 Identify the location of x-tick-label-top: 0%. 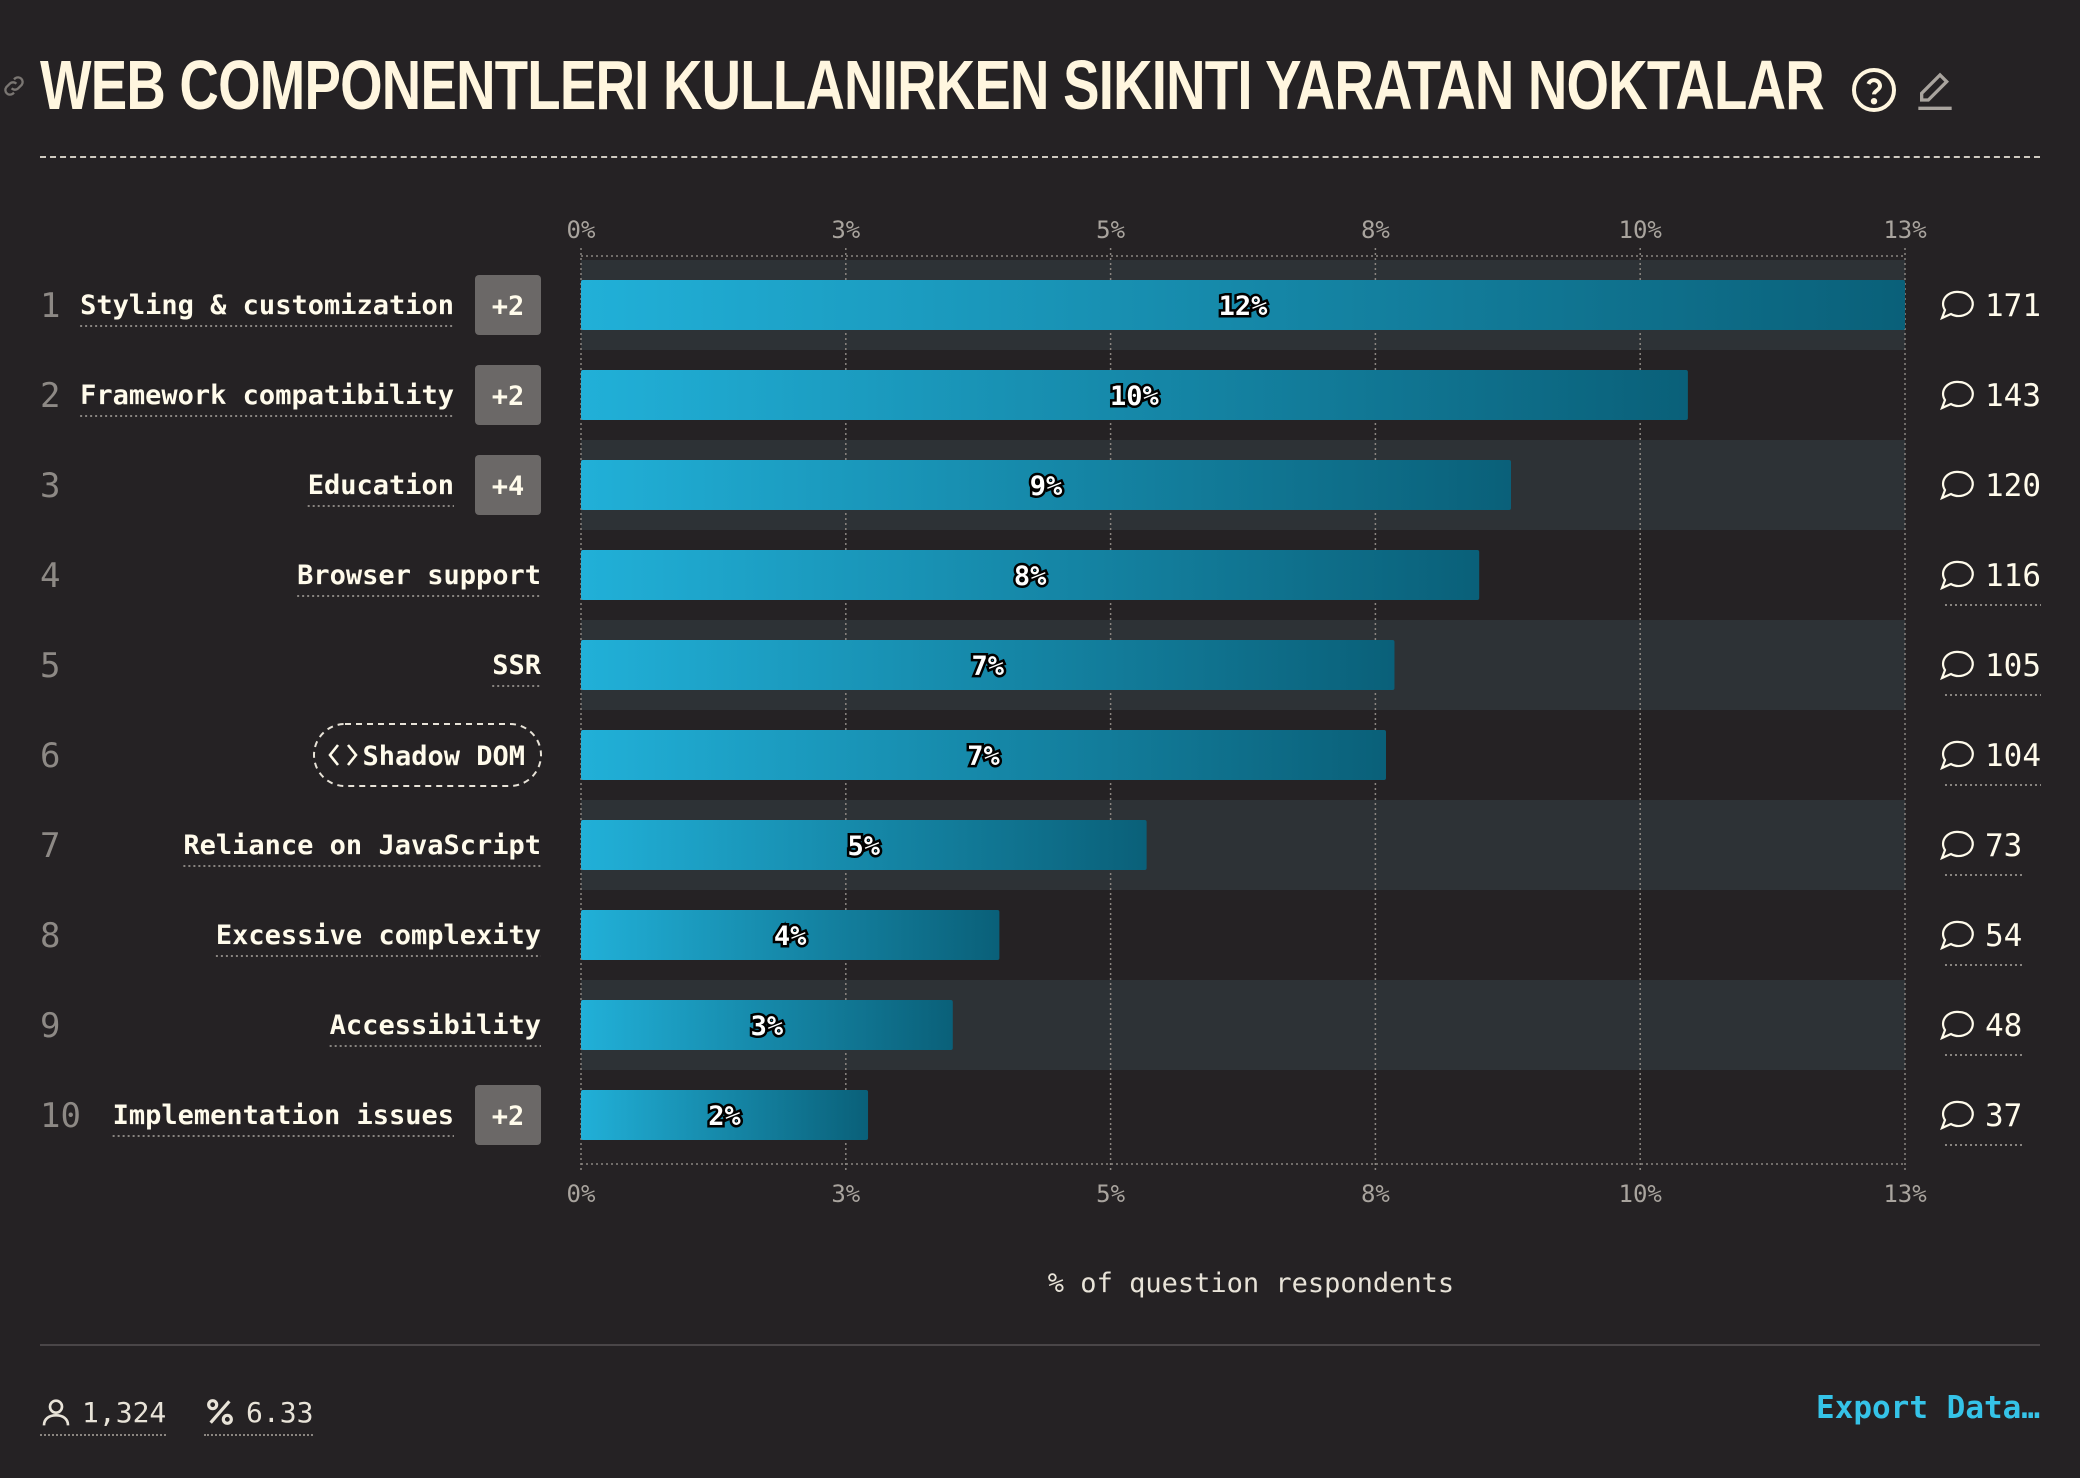
(581, 230).